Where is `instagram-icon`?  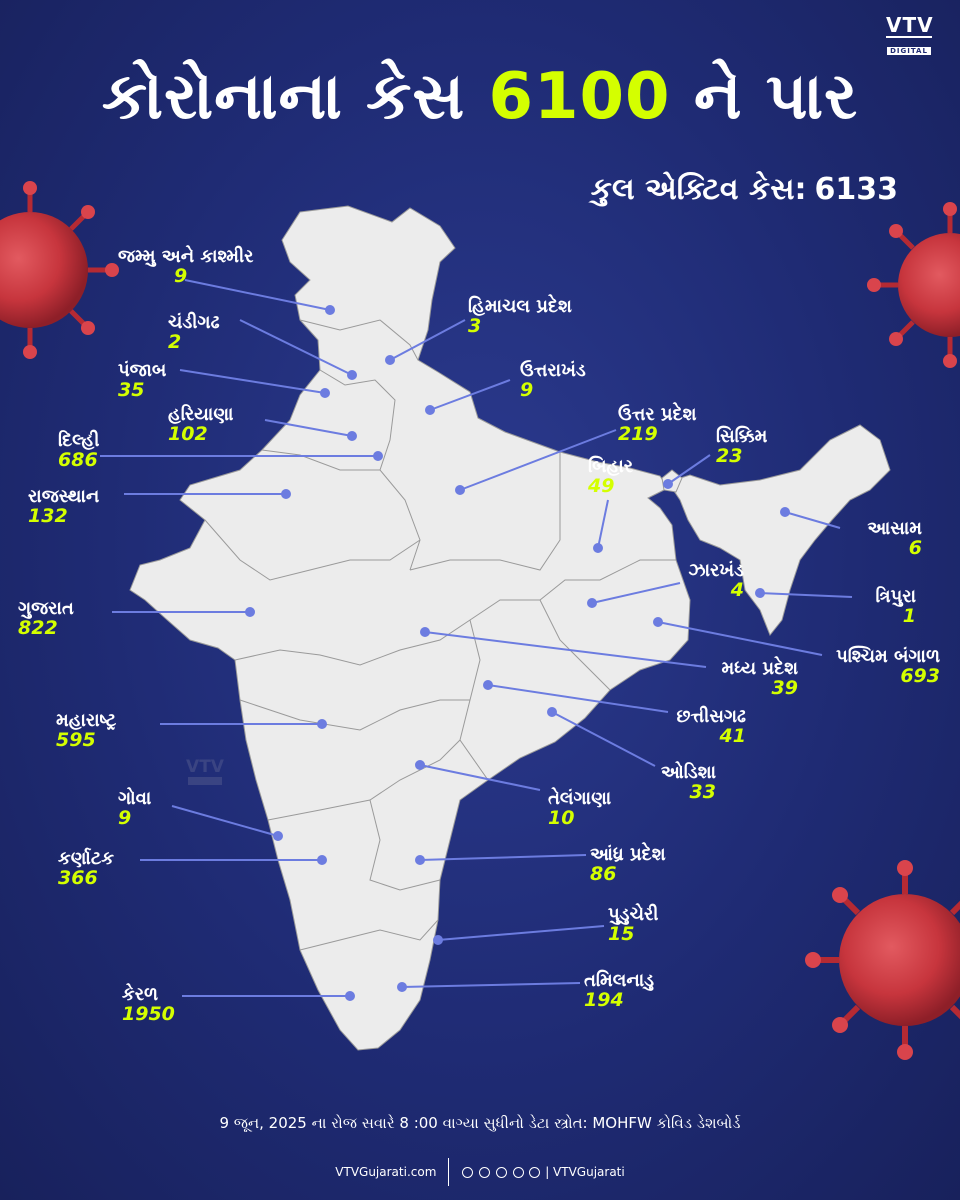 instagram-icon is located at coordinates (501, 1172).